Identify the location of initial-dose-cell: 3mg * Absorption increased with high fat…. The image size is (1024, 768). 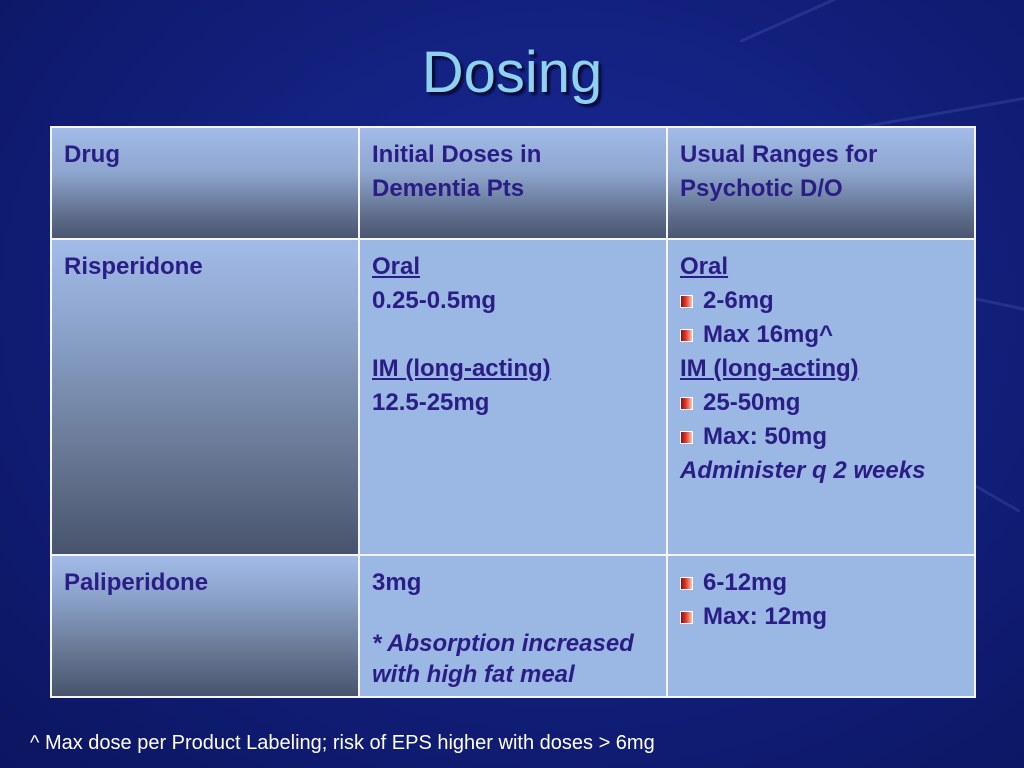
(513, 626).